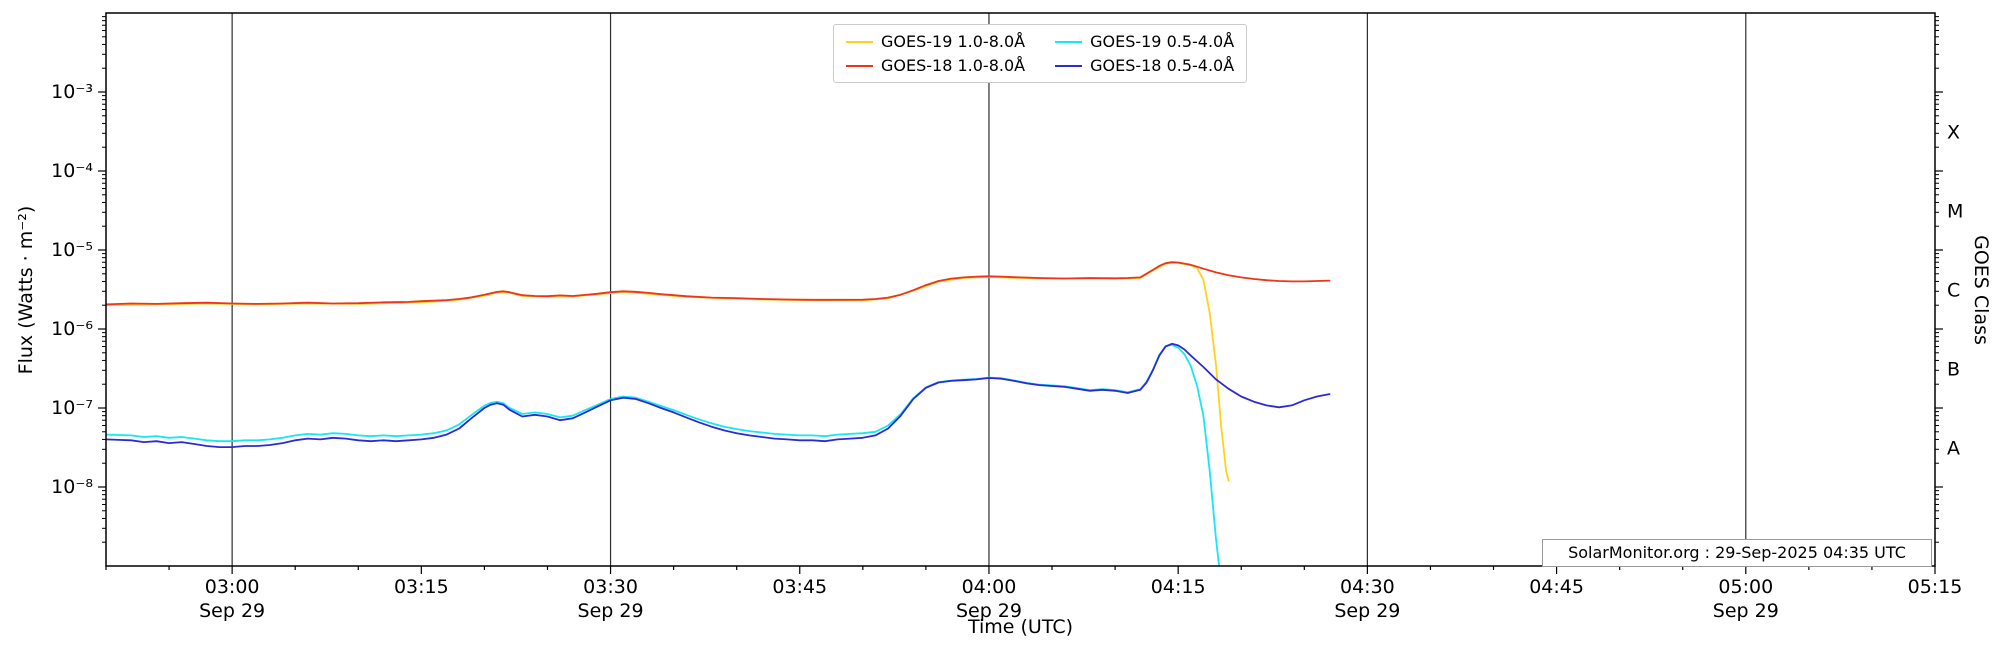  I want to click on legend-label-goes18-short: GOES-18 0.5-4.0Å, so click(1162, 65).